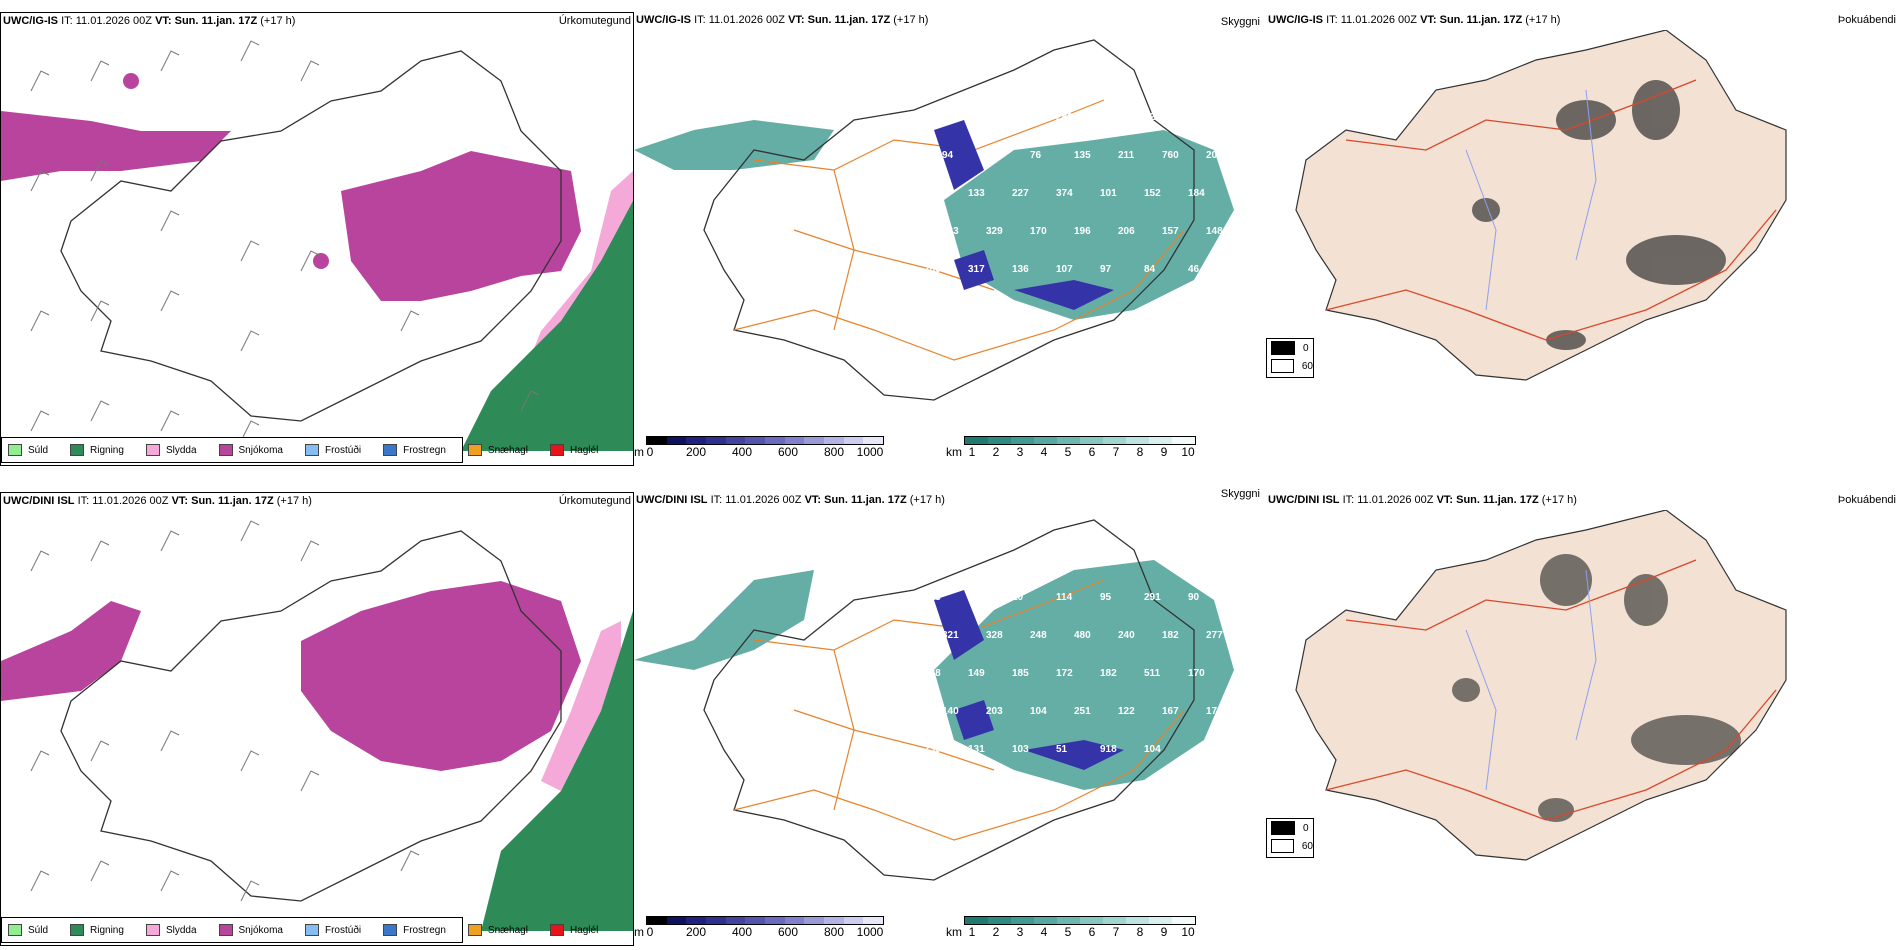 The image size is (1900, 950). I want to click on legend-item: Súld, so click(25, 450).